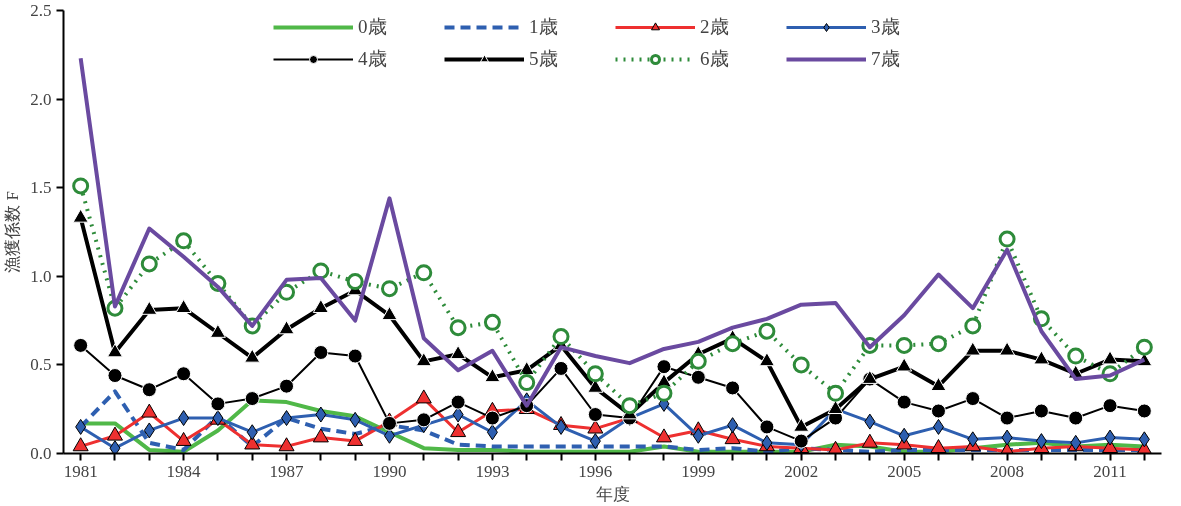 The image size is (1181, 506). Describe the element at coordinates (715, 59) in the screenshot. I see `legend-label: 6歳` at that location.